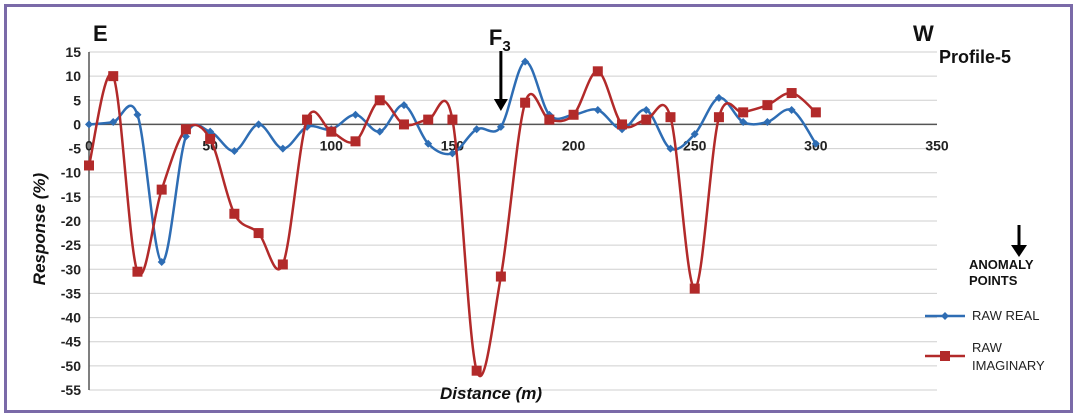 The width and height of the screenshot is (1079, 419). What do you see at coordinates (71, 318) in the screenshot?
I see `y-tick-label: -40` at bounding box center [71, 318].